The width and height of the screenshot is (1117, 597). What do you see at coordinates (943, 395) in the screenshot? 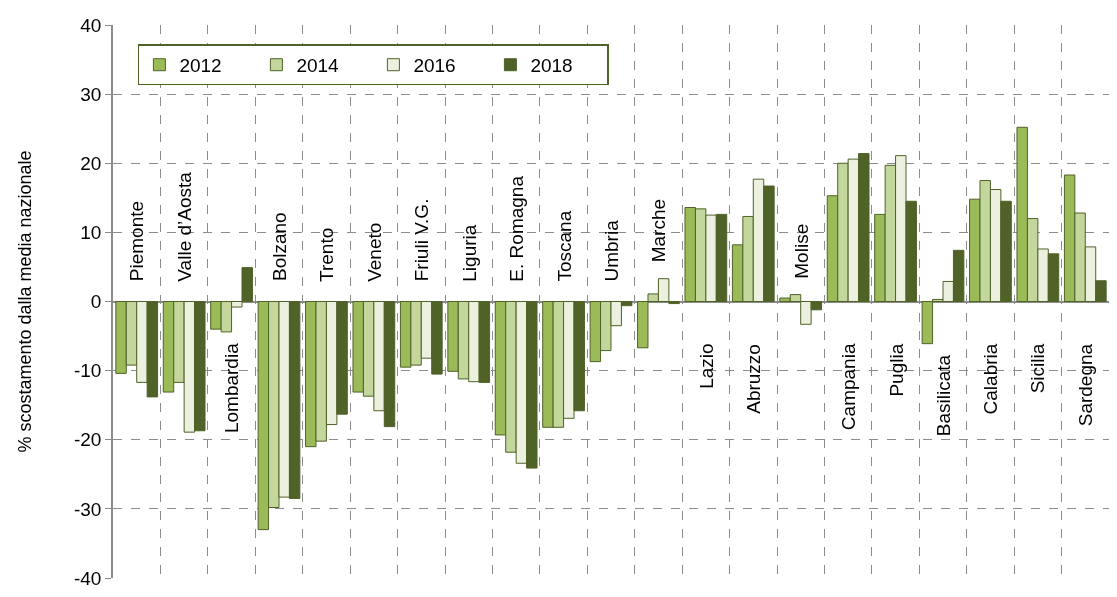
I see `x-tick-label: Basilicata` at bounding box center [943, 395].